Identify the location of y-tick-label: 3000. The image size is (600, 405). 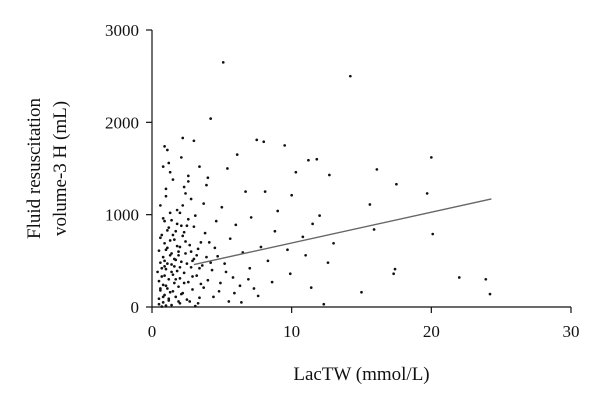
(122, 30).